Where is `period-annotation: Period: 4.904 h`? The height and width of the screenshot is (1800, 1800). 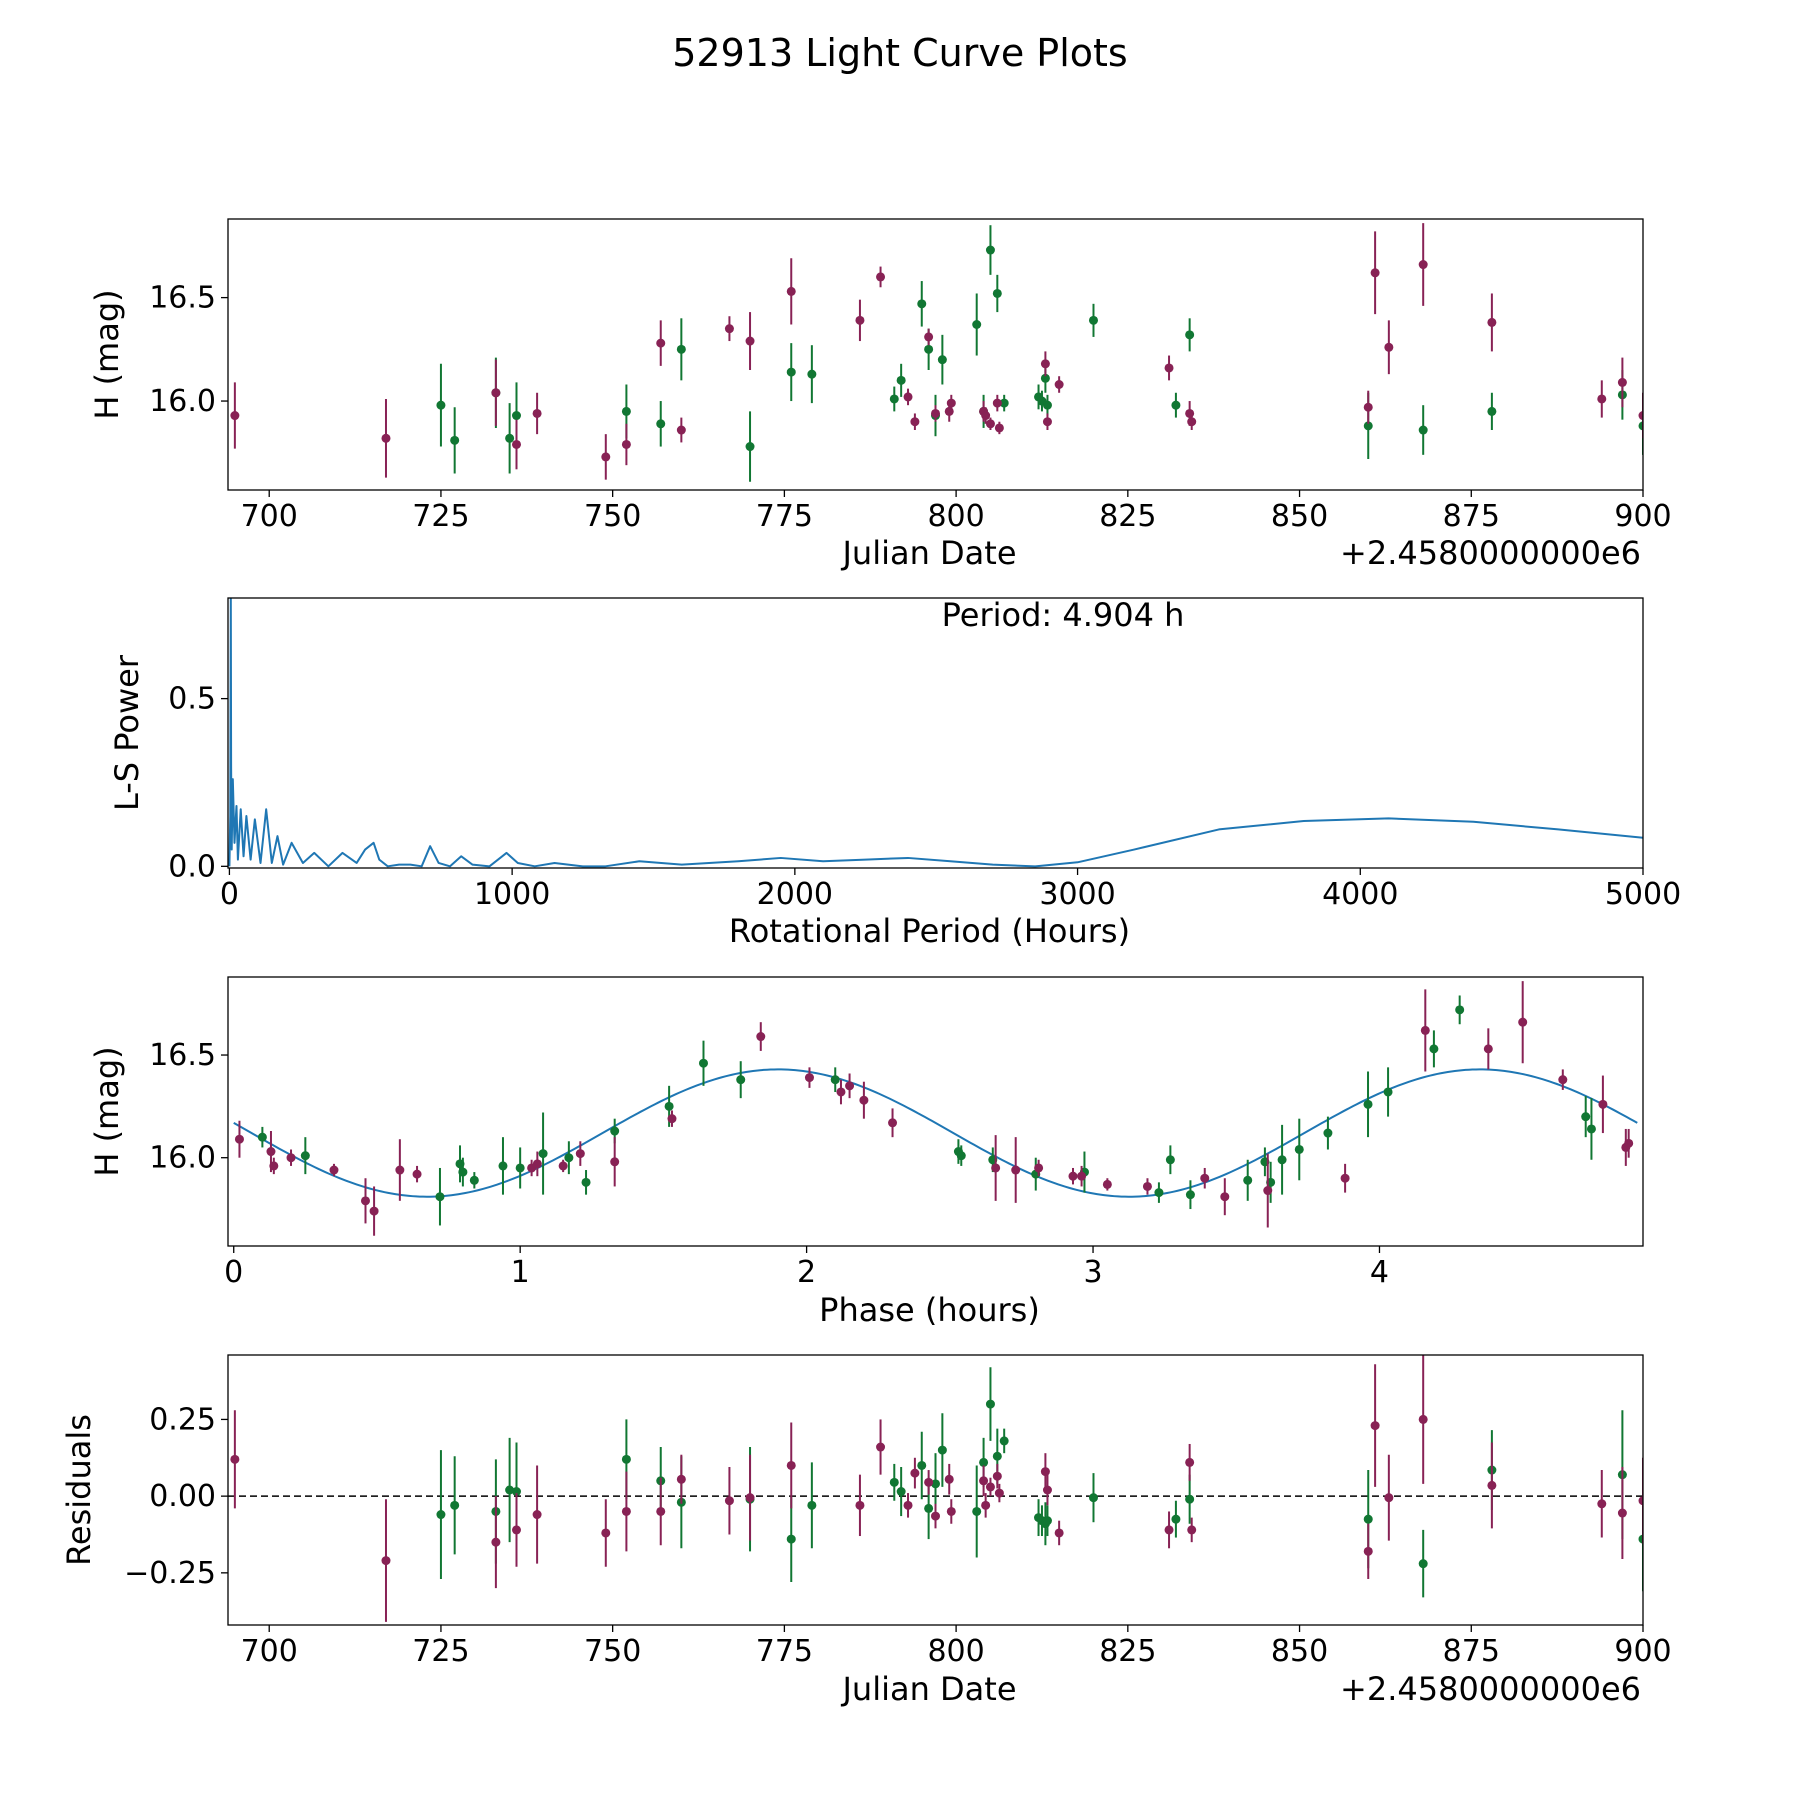 period-annotation: Period: 4.904 h is located at coordinates (1063, 615).